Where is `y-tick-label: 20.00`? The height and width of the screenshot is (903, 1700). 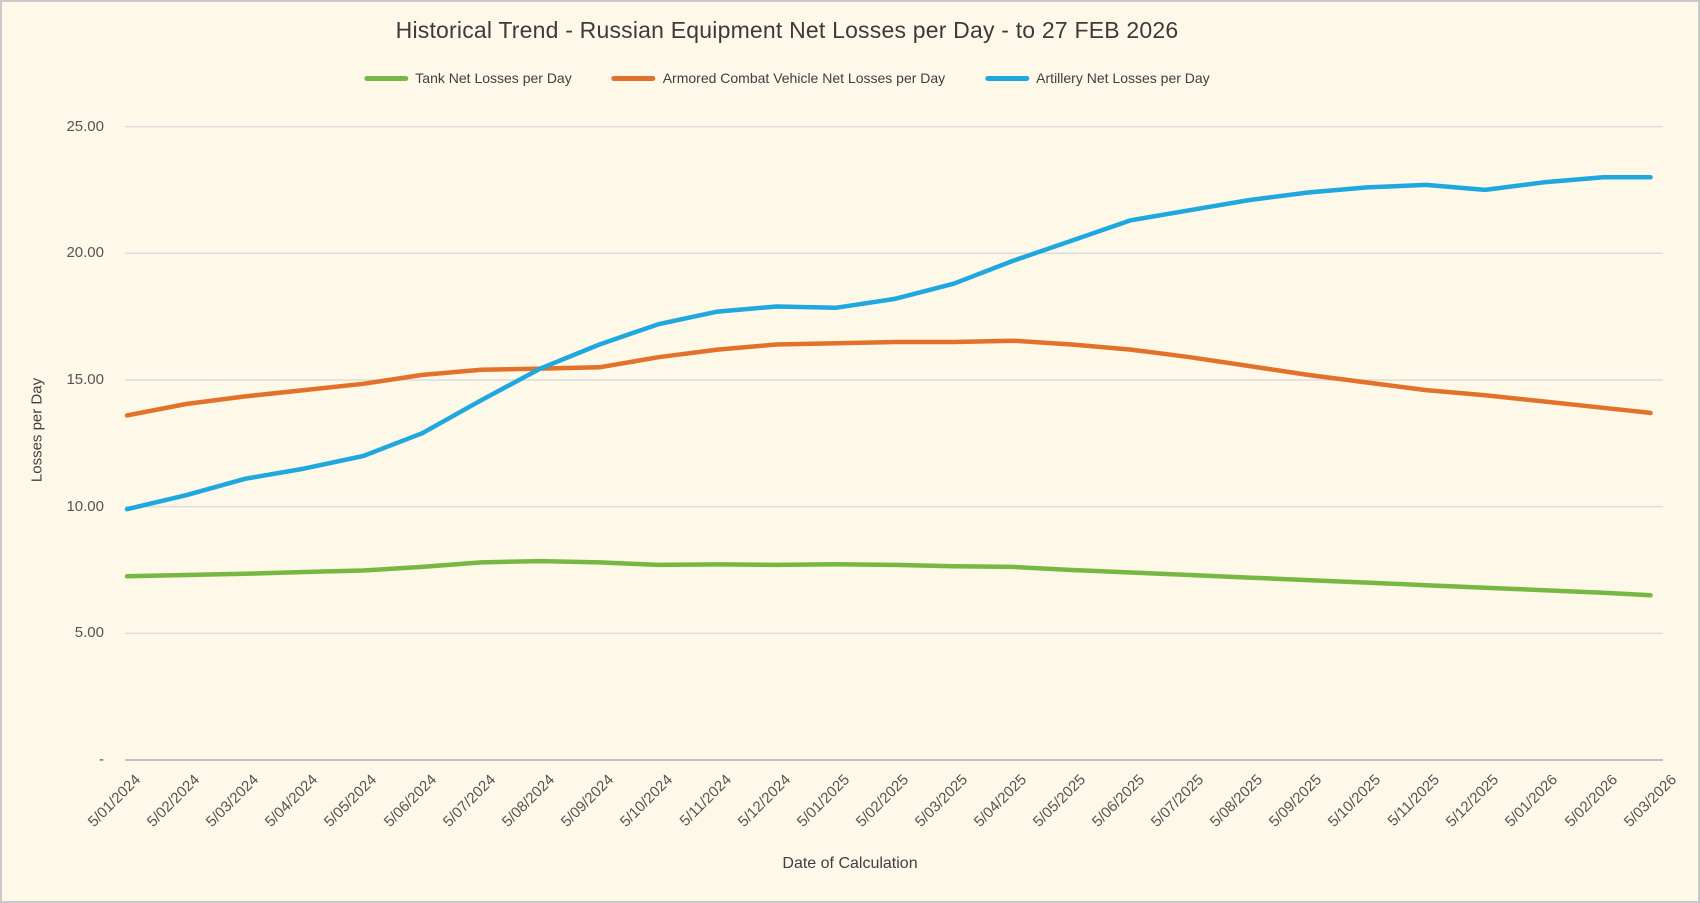 y-tick-label: 20.00 is located at coordinates (85, 253).